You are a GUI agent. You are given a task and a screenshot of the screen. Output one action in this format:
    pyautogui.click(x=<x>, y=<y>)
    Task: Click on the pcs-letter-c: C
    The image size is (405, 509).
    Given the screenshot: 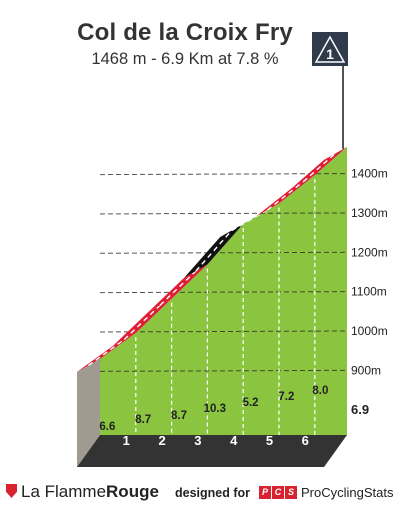 What is the action you would take?
    pyautogui.click(x=278, y=492)
    